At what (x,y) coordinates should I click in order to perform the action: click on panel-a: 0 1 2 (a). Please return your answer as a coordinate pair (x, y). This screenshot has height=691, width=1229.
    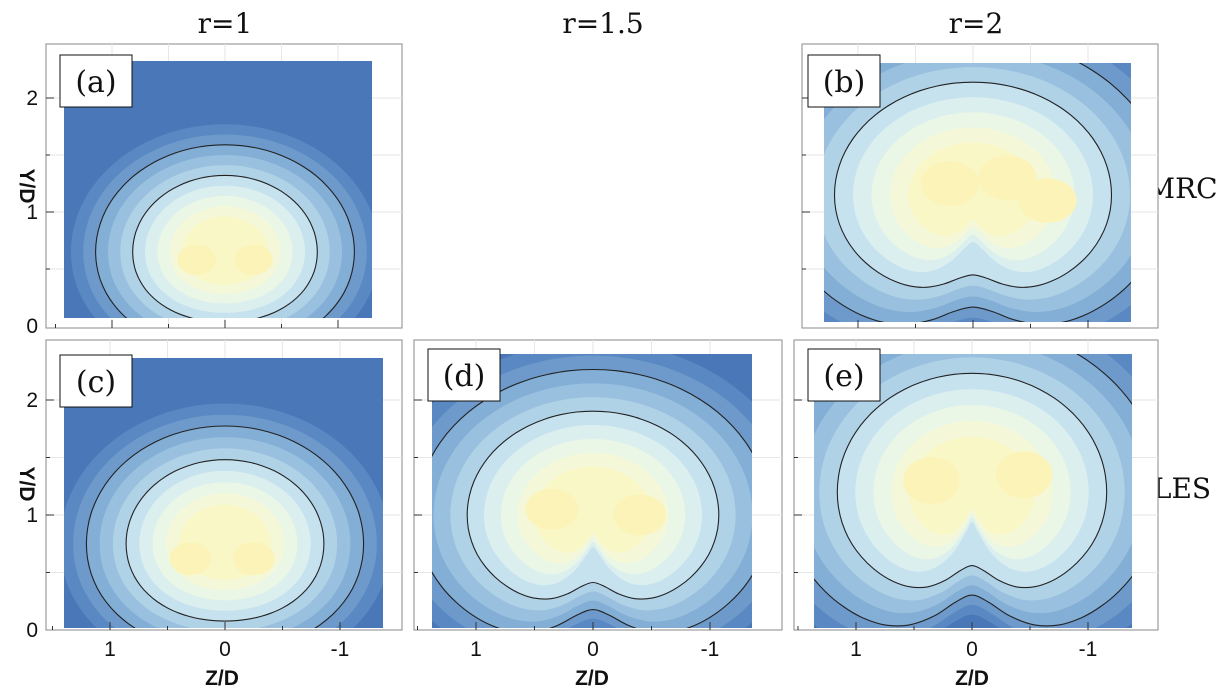
    Looking at the image, I should click on (214, 190).